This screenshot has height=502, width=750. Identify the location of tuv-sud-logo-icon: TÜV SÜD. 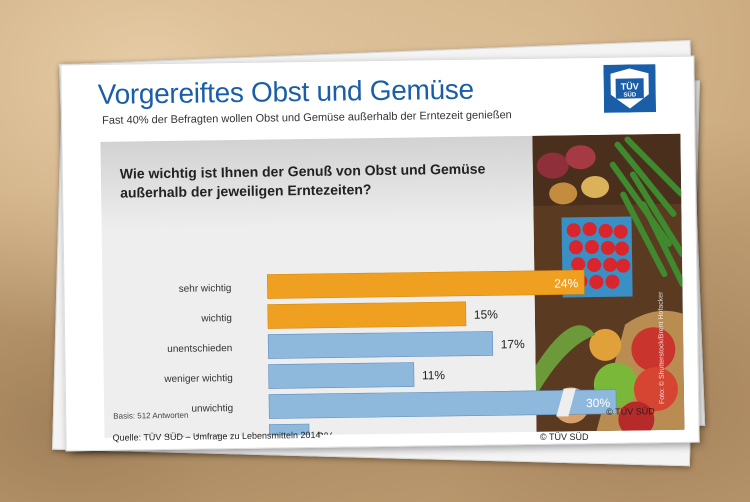
(630, 88).